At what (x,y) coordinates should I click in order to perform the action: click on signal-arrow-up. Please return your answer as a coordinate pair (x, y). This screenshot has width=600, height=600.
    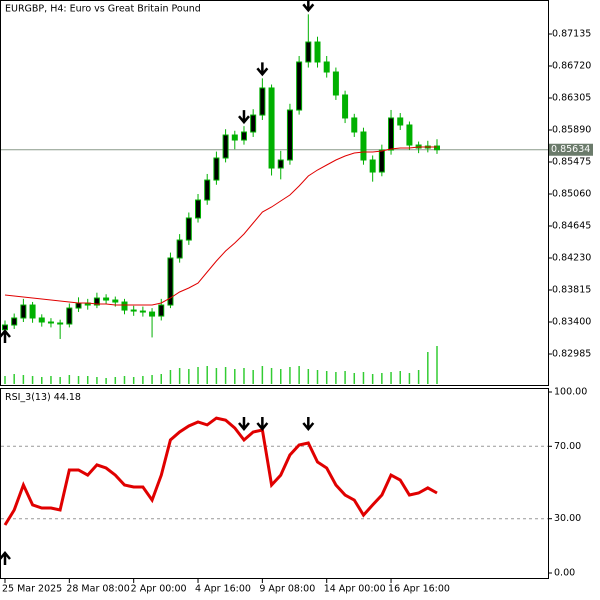
    Looking at the image, I should click on (5, 336).